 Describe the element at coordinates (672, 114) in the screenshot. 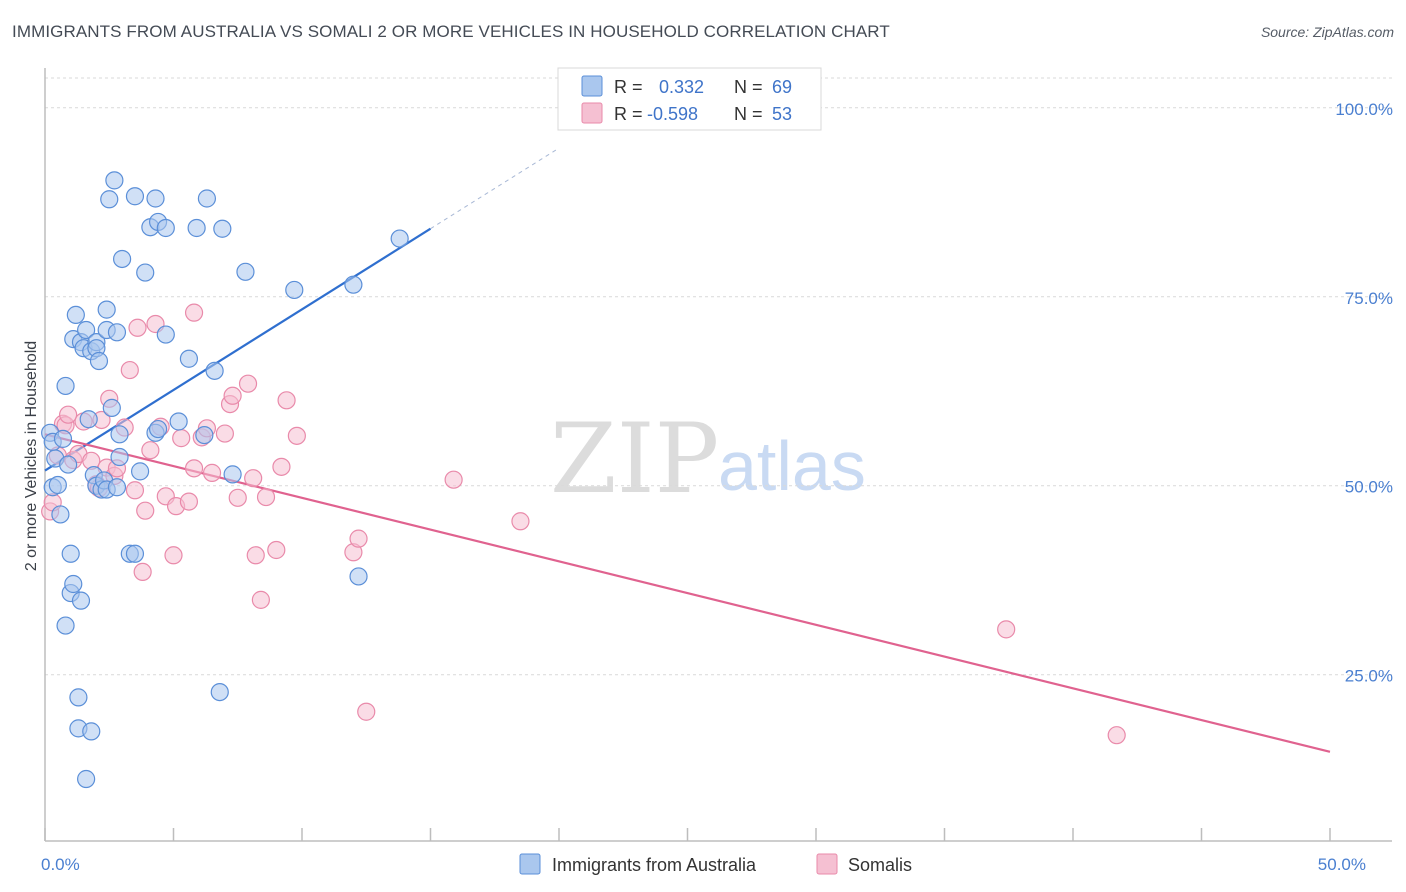

I see `legend-r-value-pink: -0.598` at that location.